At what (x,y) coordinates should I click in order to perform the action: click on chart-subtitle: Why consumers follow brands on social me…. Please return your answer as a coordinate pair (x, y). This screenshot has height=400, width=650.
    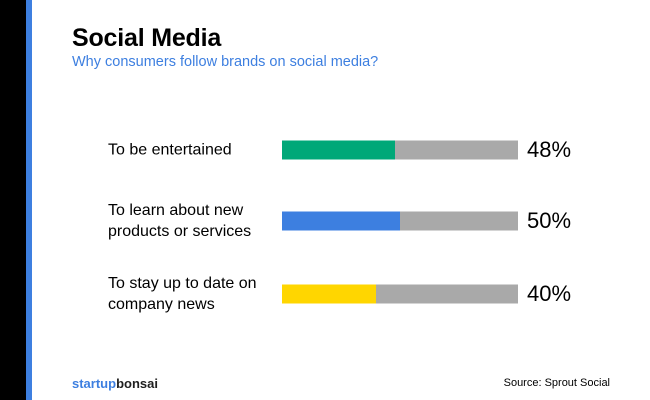
    Looking at the image, I should click on (225, 62).